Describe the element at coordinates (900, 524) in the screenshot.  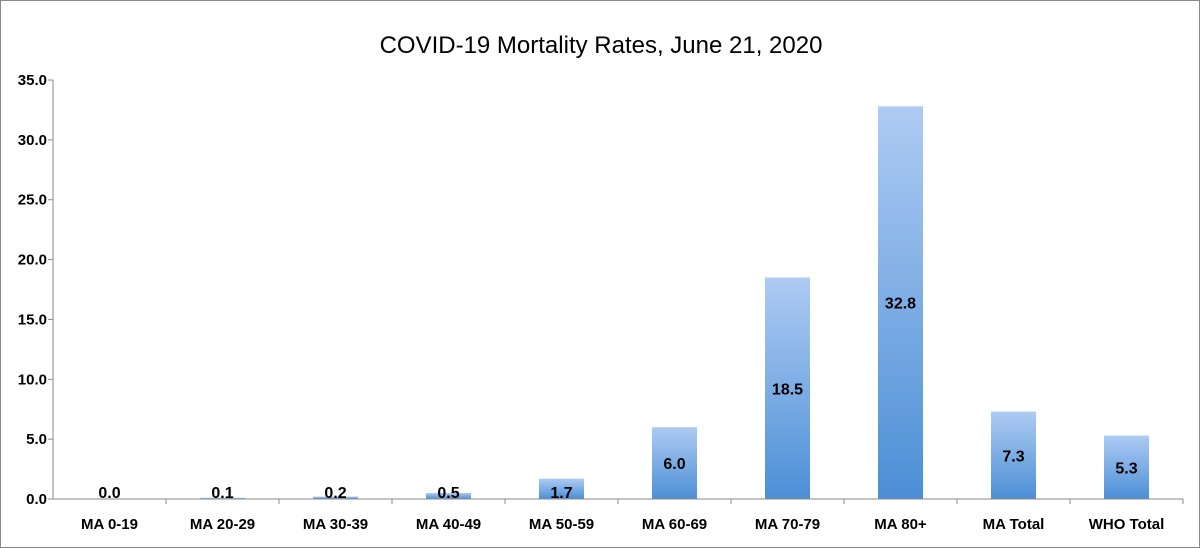
I see `x-category-label: MA 80+` at that location.